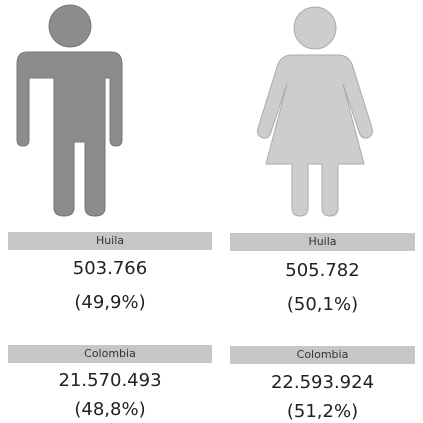 This screenshot has height=423, width=423. Describe the element at coordinates (322, 304) in the screenshot. I see `percent: (50,1%)` at that location.